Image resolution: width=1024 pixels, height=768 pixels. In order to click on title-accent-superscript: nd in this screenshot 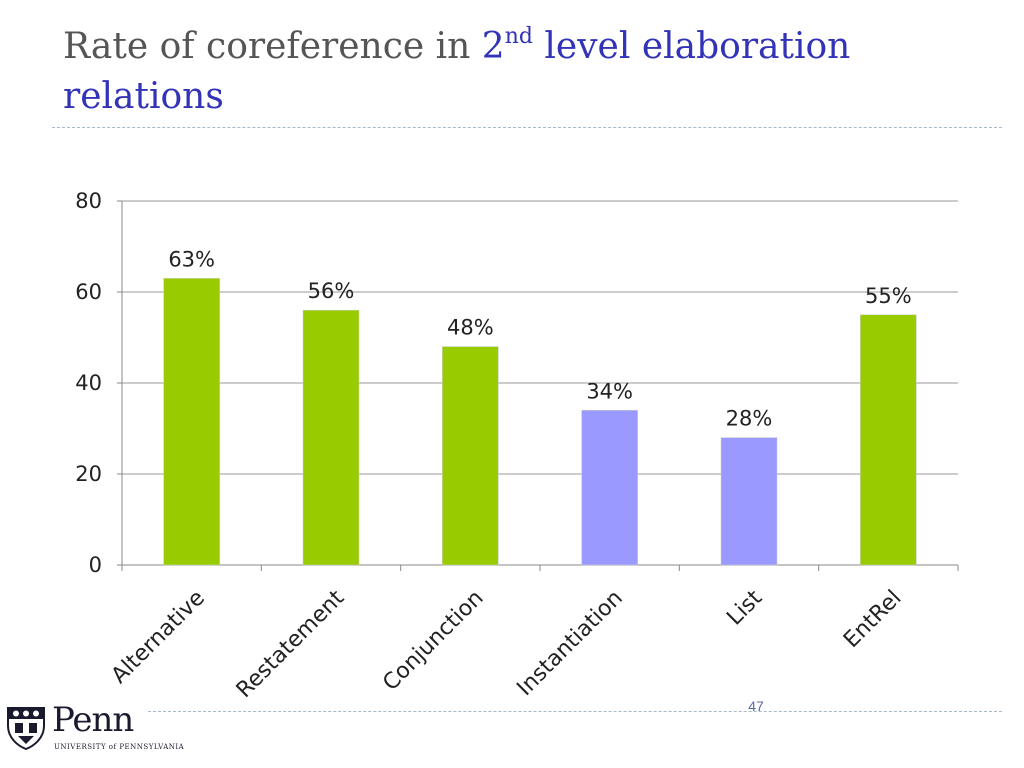, I will do `click(518, 36)`.